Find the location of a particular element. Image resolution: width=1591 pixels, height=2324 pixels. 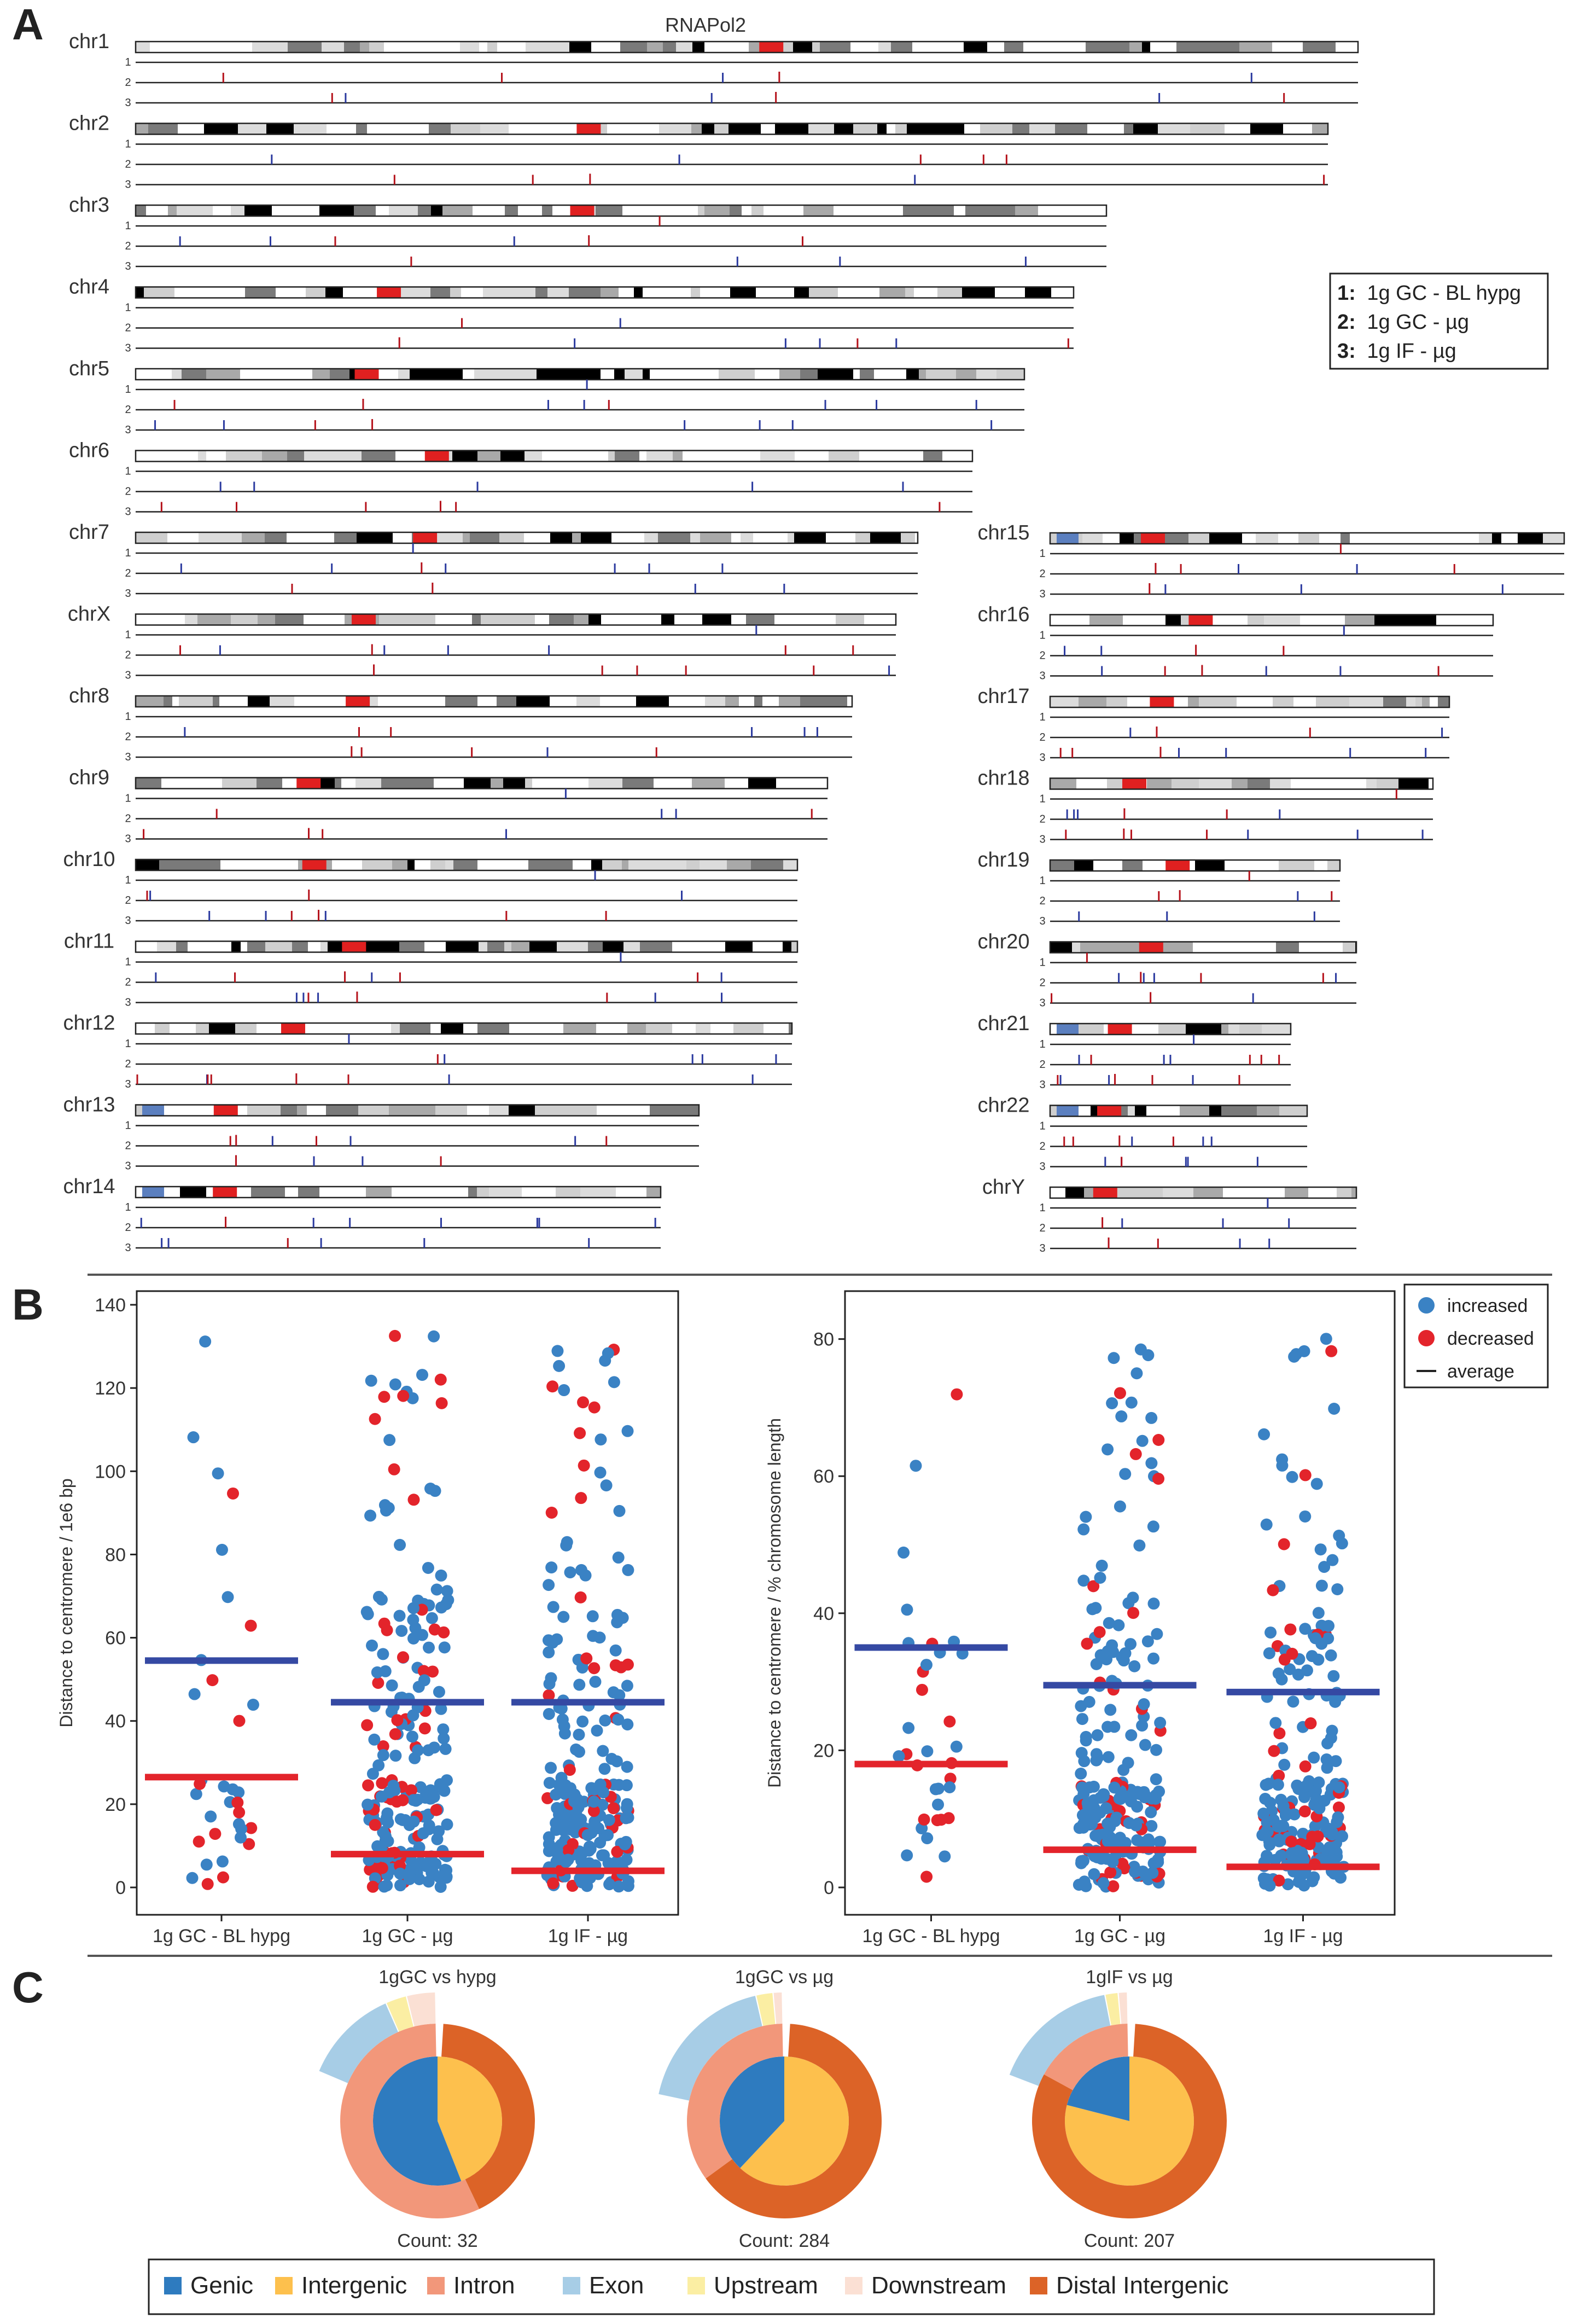

x-tick-label: 1g IF - µg is located at coordinates (588, 1937).